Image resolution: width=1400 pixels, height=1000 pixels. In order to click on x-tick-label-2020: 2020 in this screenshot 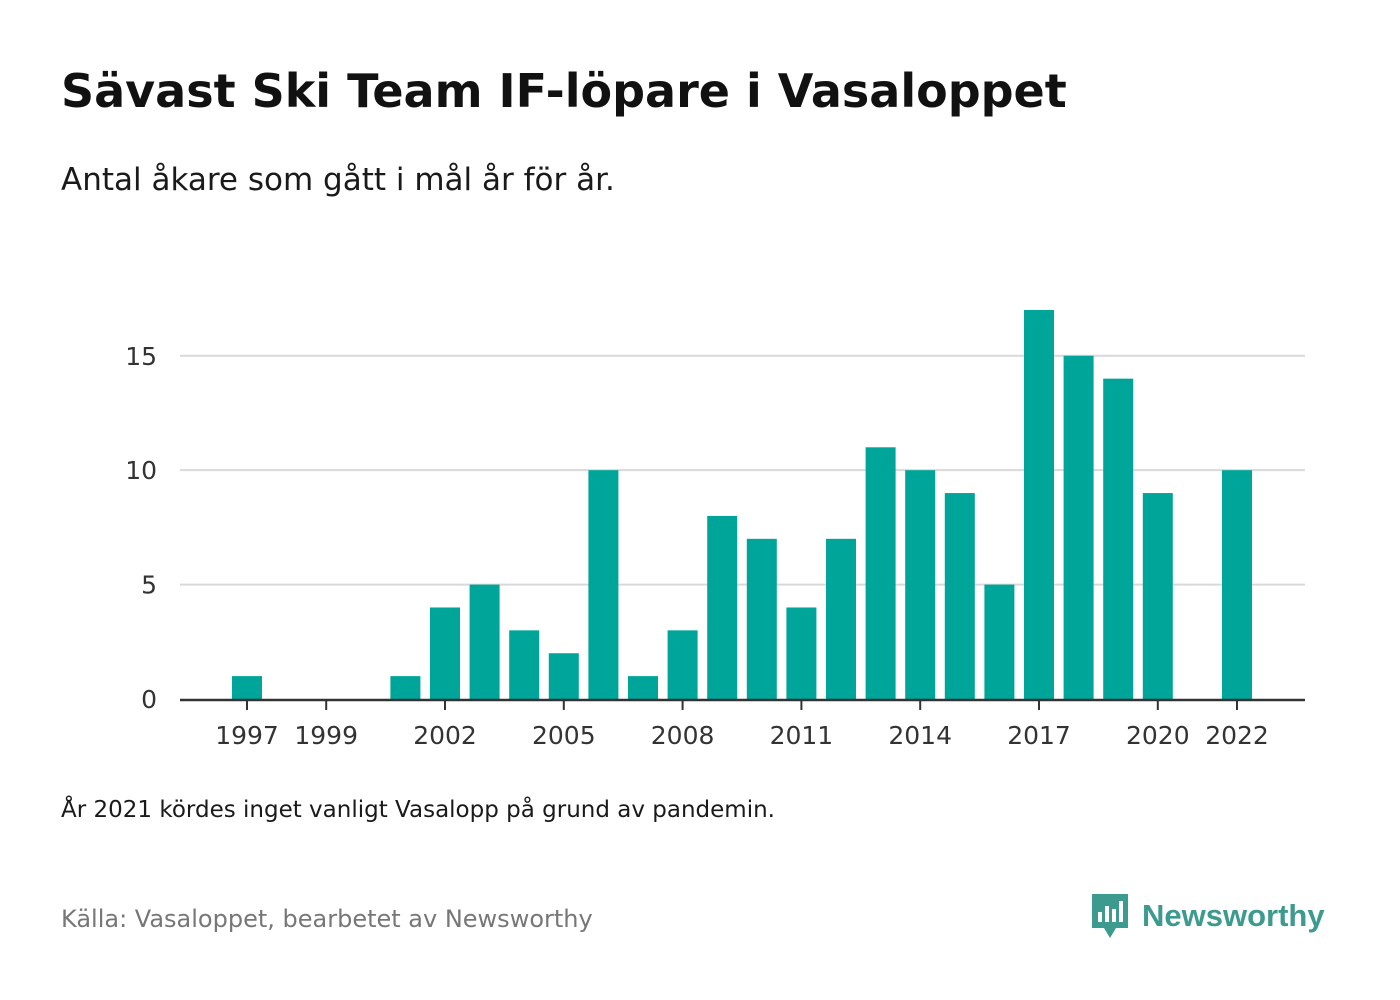, I will do `click(1158, 735)`.